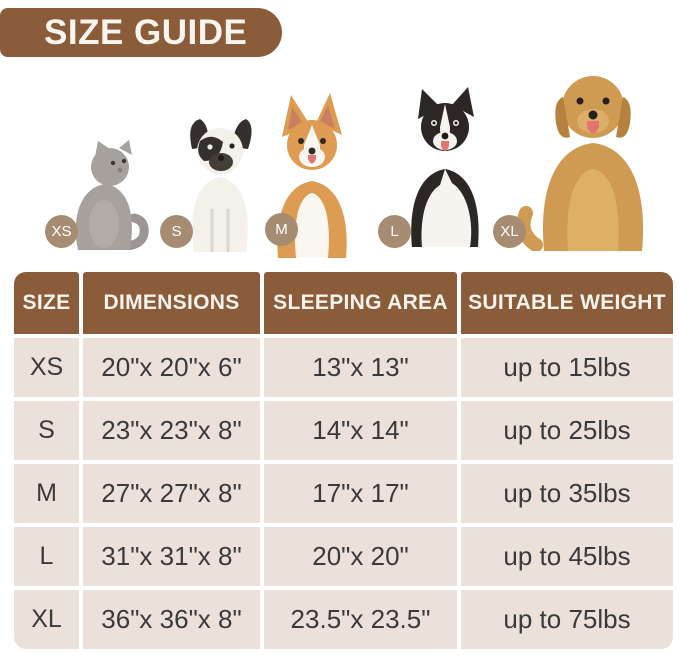 The width and height of the screenshot is (679, 657). What do you see at coordinates (61, 231) in the screenshot?
I see `size-badge-xs: XS` at bounding box center [61, 231].